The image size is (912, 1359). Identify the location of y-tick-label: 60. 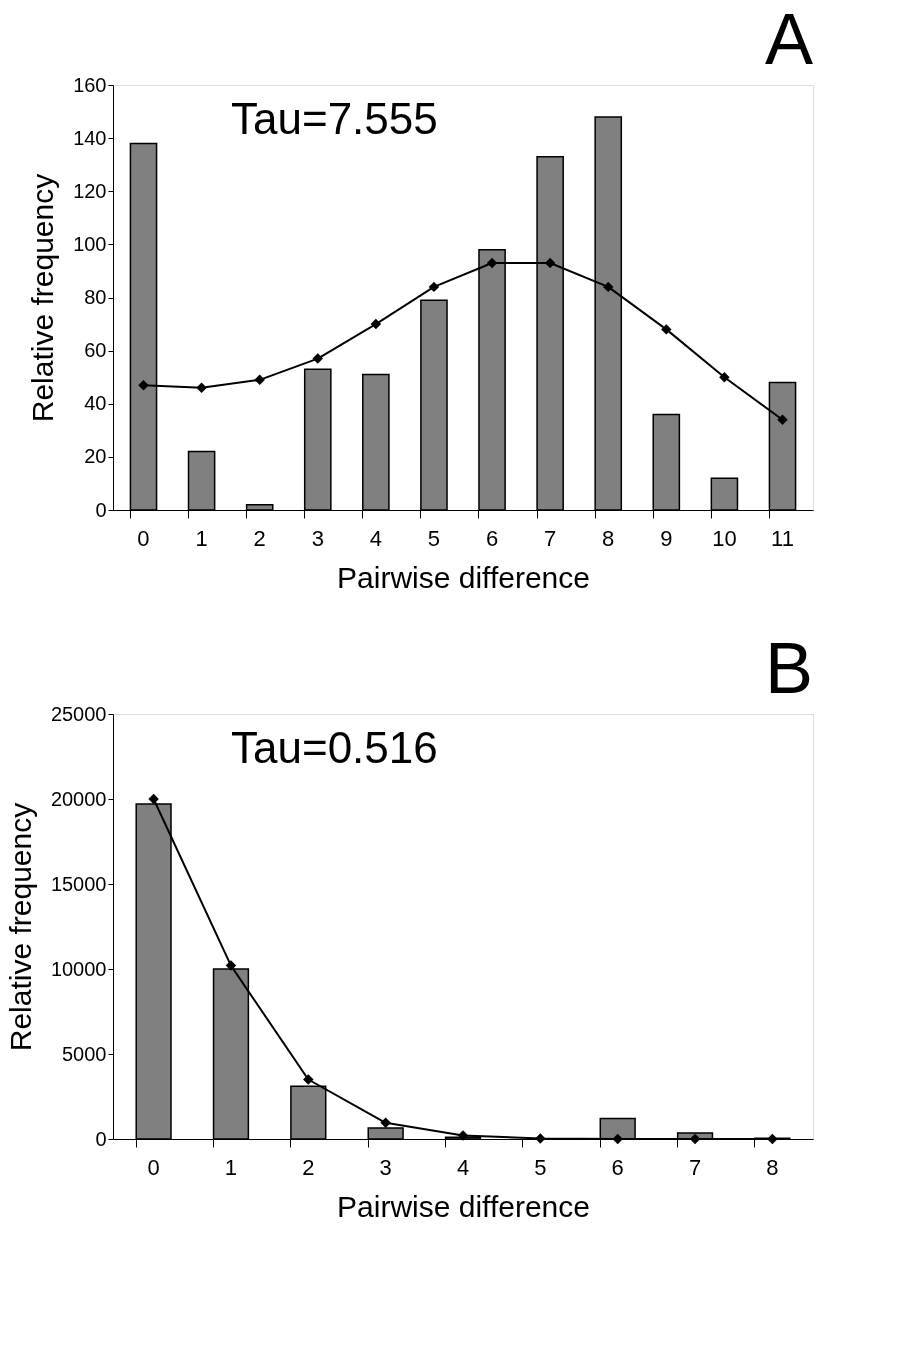
(95, 350).